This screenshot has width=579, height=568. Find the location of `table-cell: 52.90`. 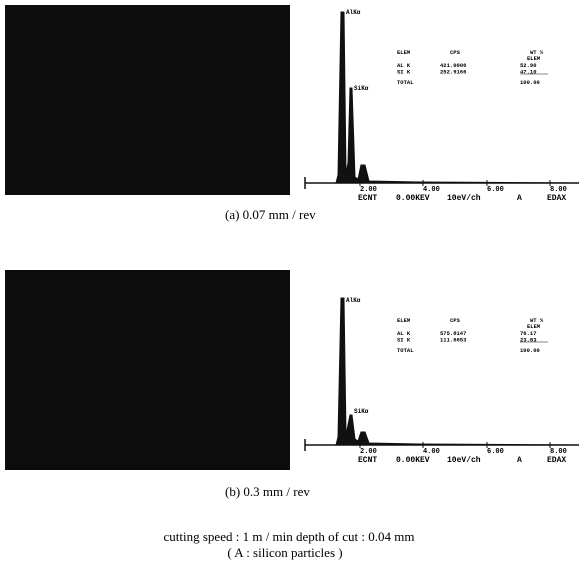

table-cell: 52.90 is located at coordinates (528, 65).